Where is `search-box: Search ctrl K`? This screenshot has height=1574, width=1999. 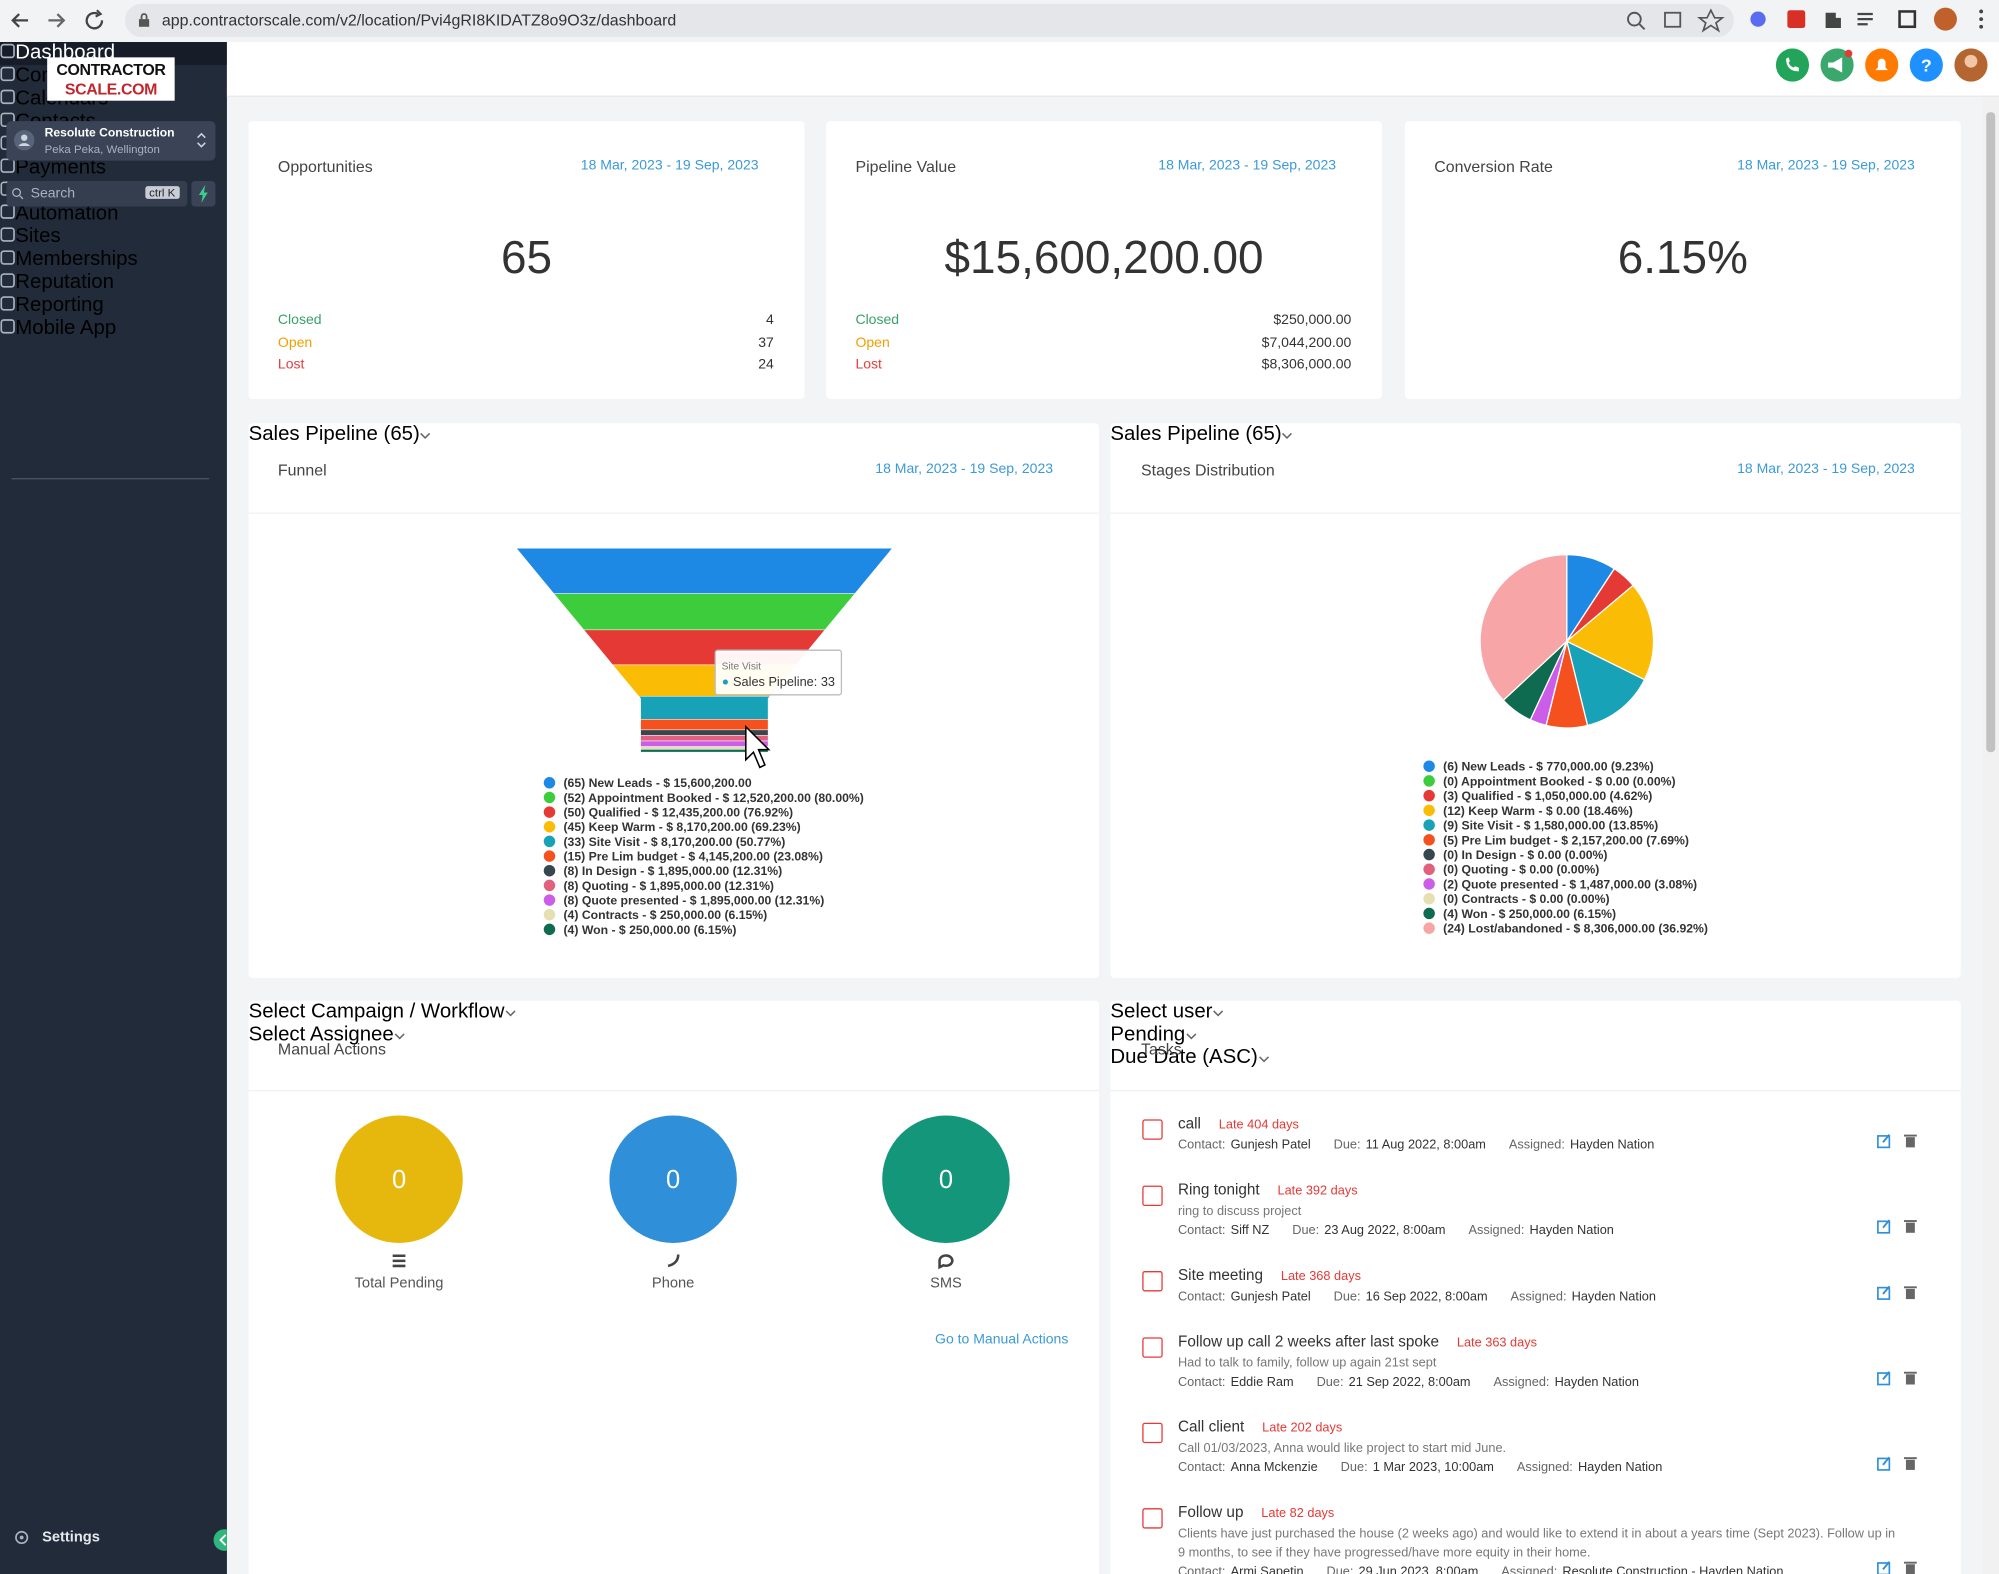
search-box: Search ctrl K is located at coordinates (97, 194).